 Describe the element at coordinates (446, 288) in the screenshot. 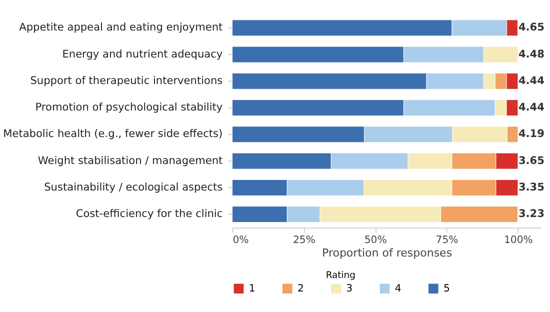

I see `legend-label: 5` at that location.